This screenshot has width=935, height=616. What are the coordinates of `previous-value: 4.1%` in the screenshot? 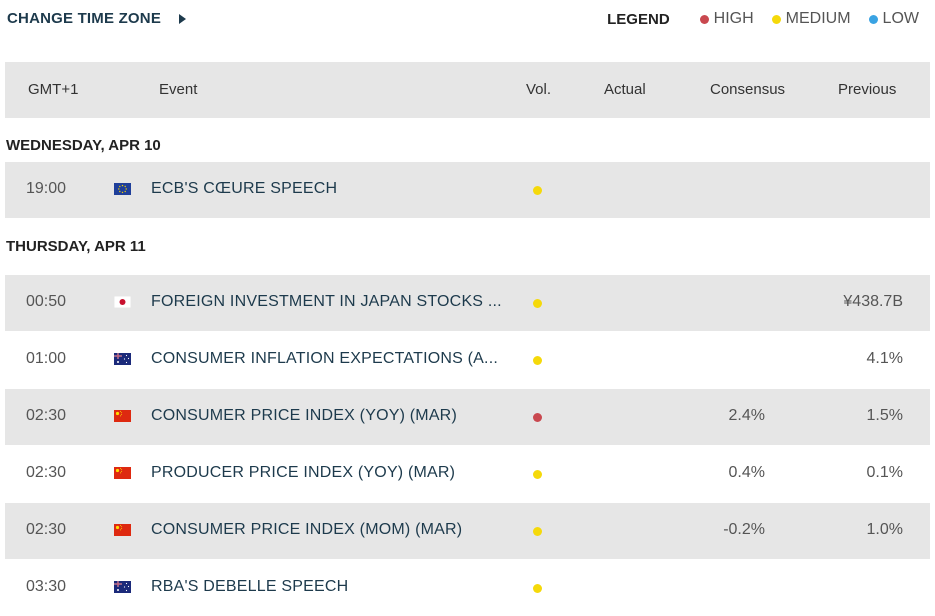 It's located at (884, 358).